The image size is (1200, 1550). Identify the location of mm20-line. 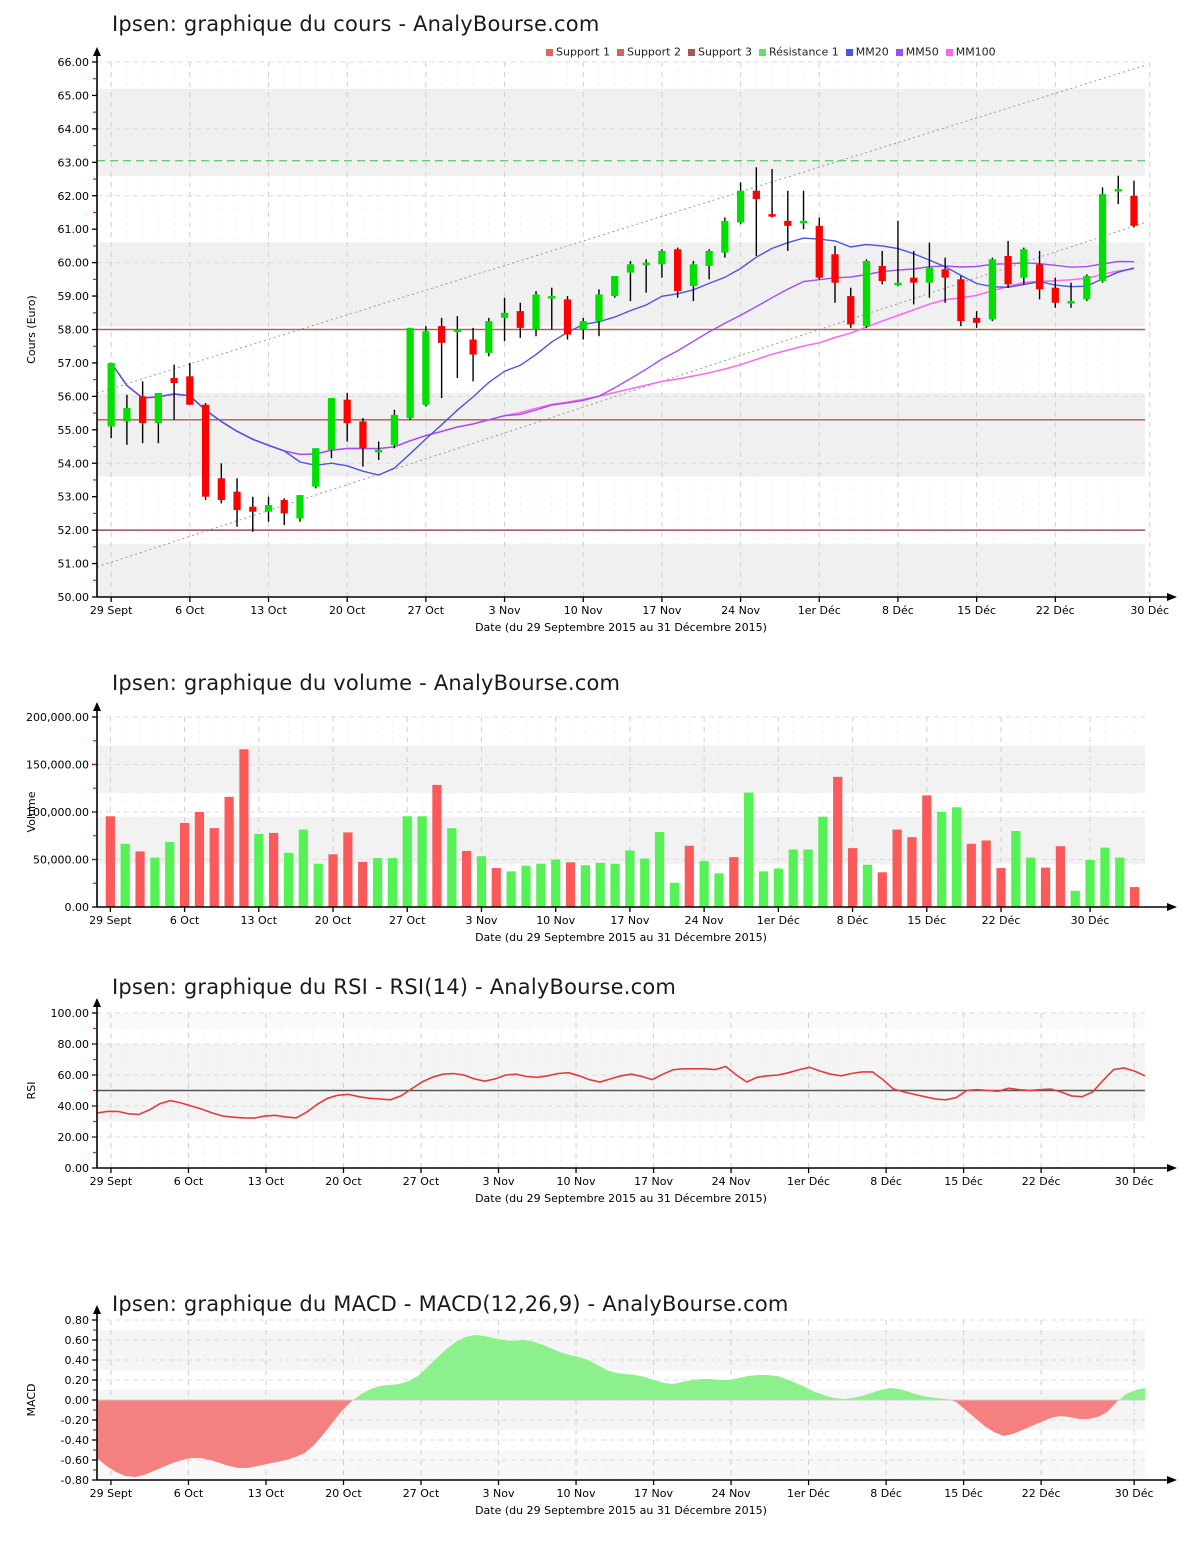
(622, 356).